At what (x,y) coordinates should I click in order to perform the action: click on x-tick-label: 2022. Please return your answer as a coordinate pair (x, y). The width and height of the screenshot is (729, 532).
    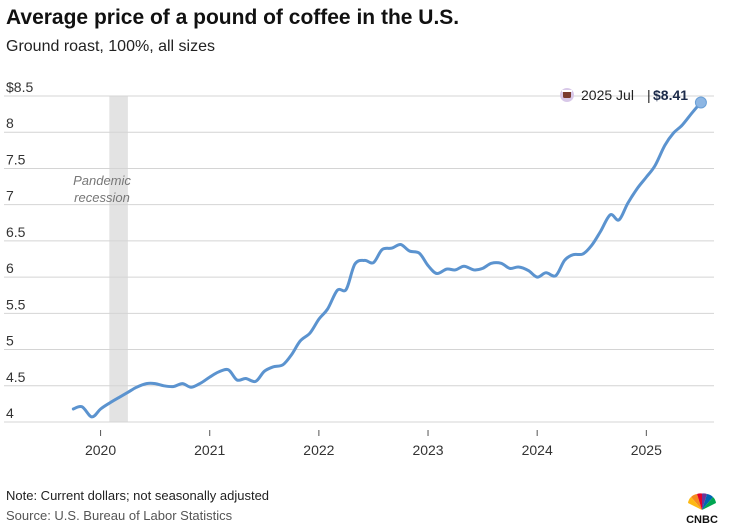
    Looking at the image, I should click on (318, 450).